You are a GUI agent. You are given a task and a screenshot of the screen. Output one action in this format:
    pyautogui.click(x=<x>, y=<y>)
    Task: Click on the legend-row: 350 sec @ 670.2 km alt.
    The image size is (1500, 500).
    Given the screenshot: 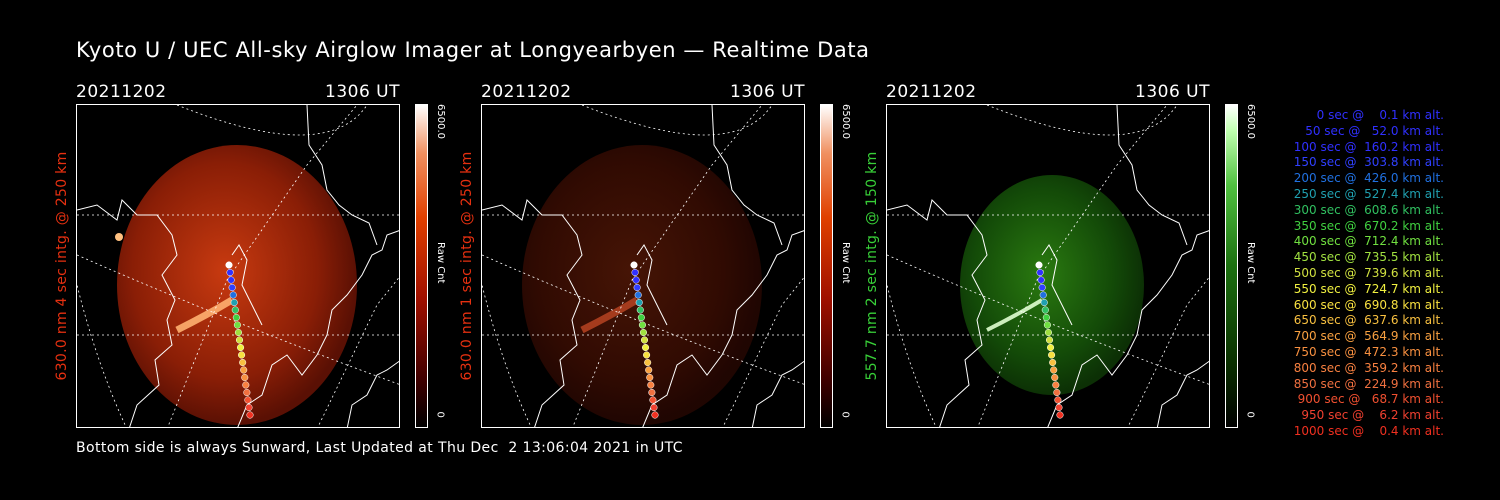 What is the action you would take?
    pyautogui.click(x=1366, y=225)
    